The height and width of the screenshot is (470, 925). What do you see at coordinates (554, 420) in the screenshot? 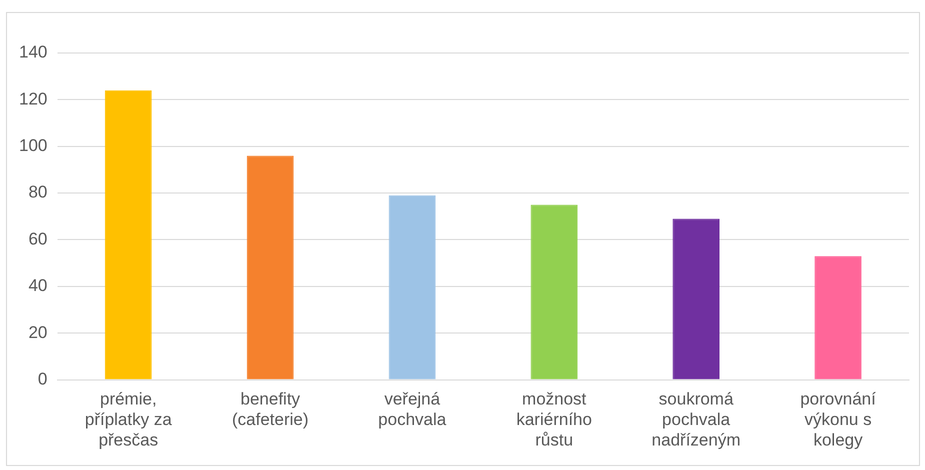
I see `x-tick-label: možnost kariérního růstu` at bounding box center [554, 420].